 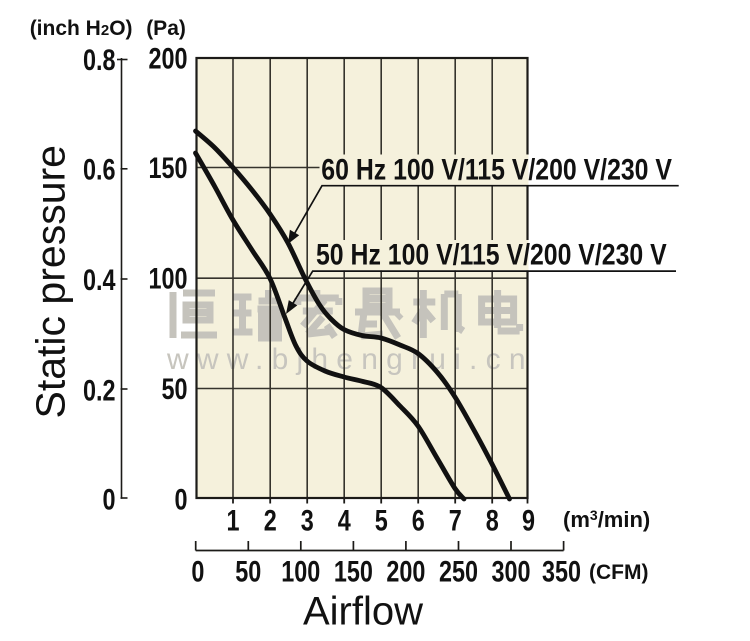 I want to click on svg-text: 9, so click(x=528, y=520).